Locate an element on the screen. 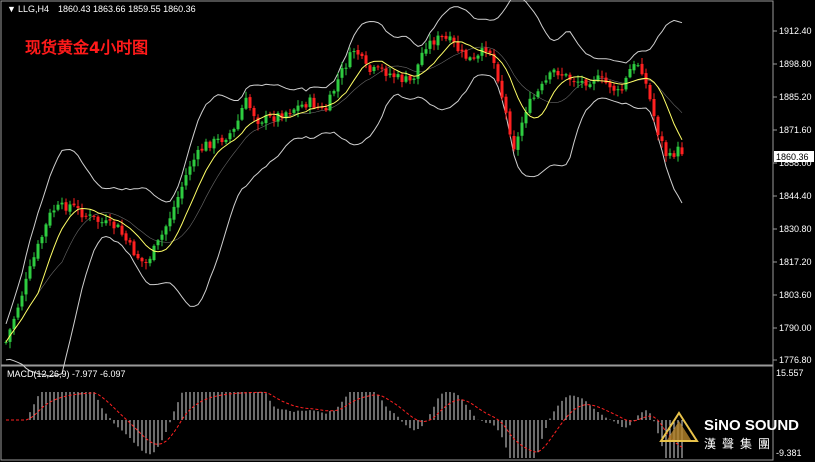  brand-name: SiNO SOUND is located at coordinates (751, 425).